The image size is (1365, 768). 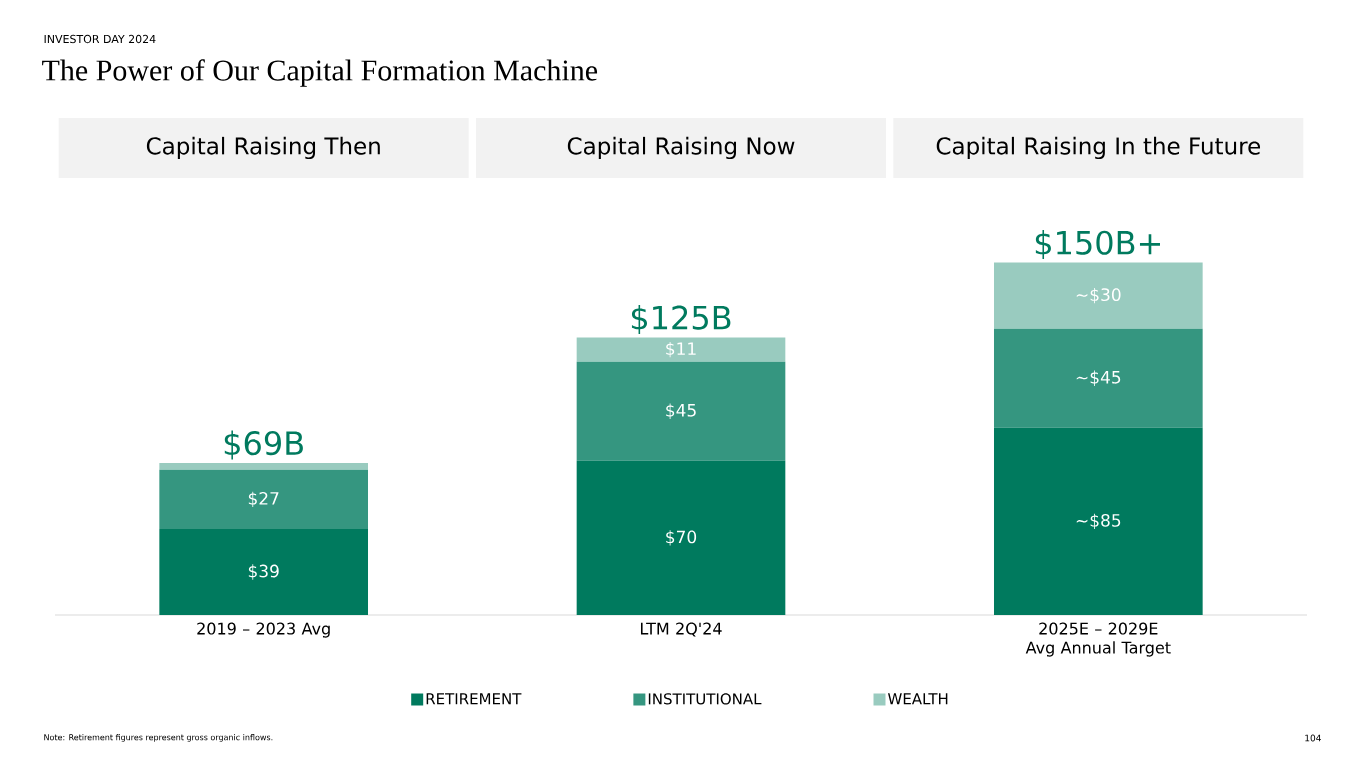 What do you see at coordinates (100, 39) in the screenshot?
I see `chart-subtitle: INVESTOR DAY 2024` at bounding box center [100, 39].